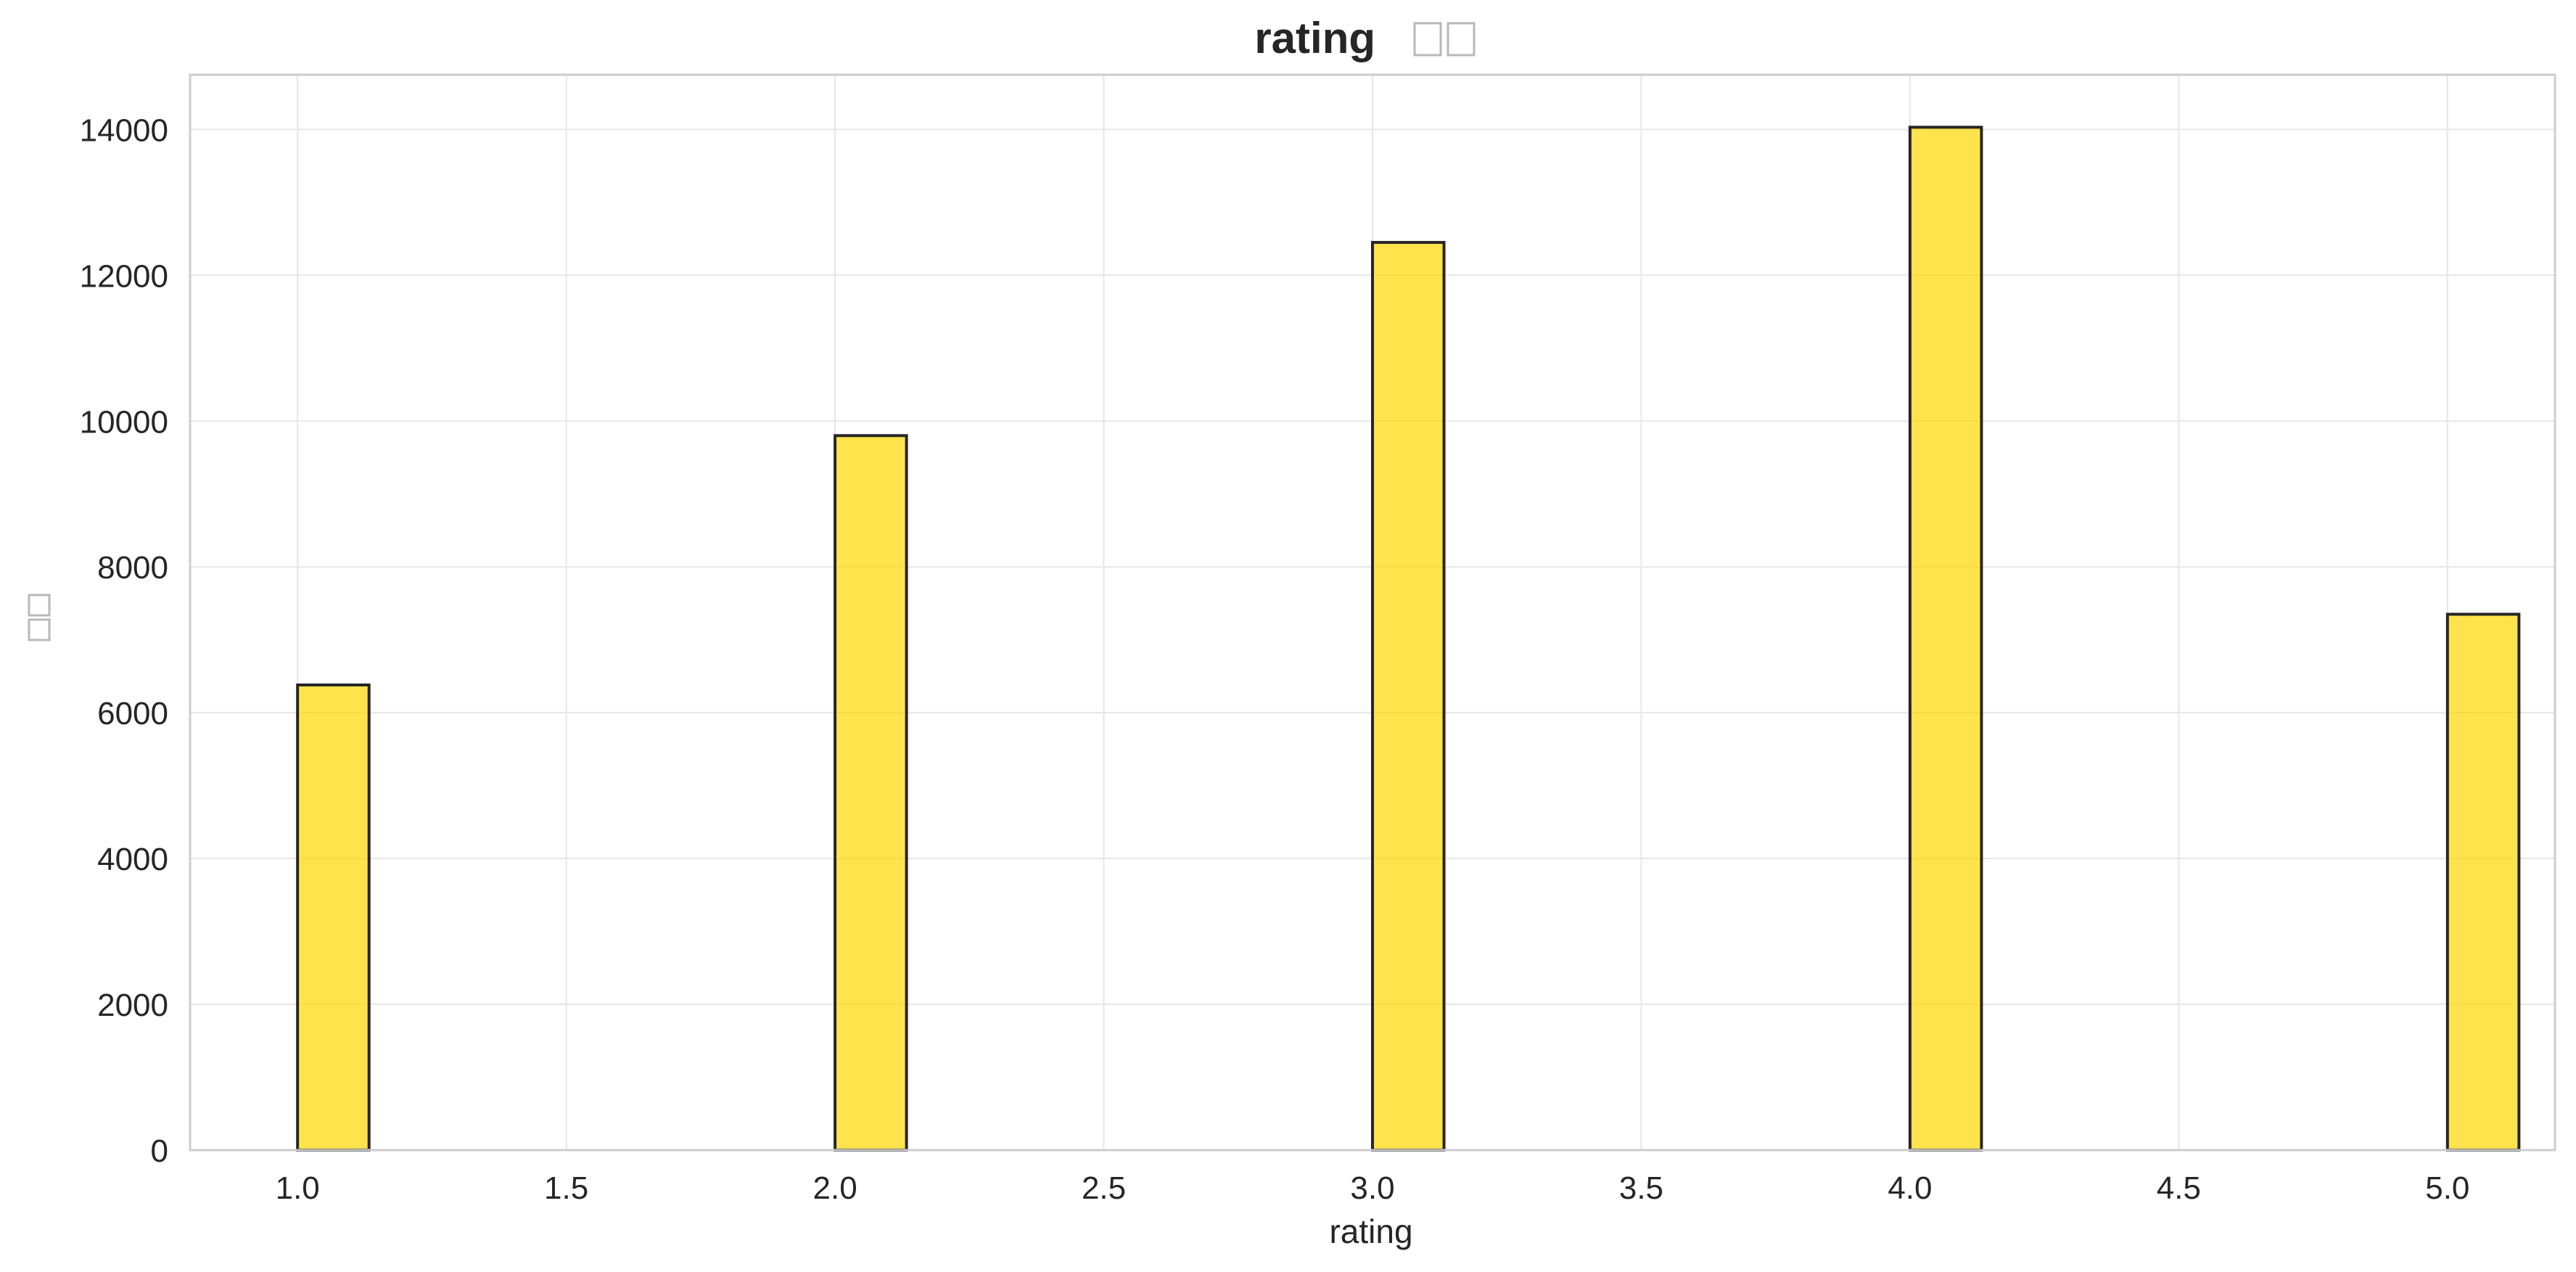 This screenshot has height=1272, width=2576. I want to click on x-tick-label: 3.0, so click(1372, 1188).